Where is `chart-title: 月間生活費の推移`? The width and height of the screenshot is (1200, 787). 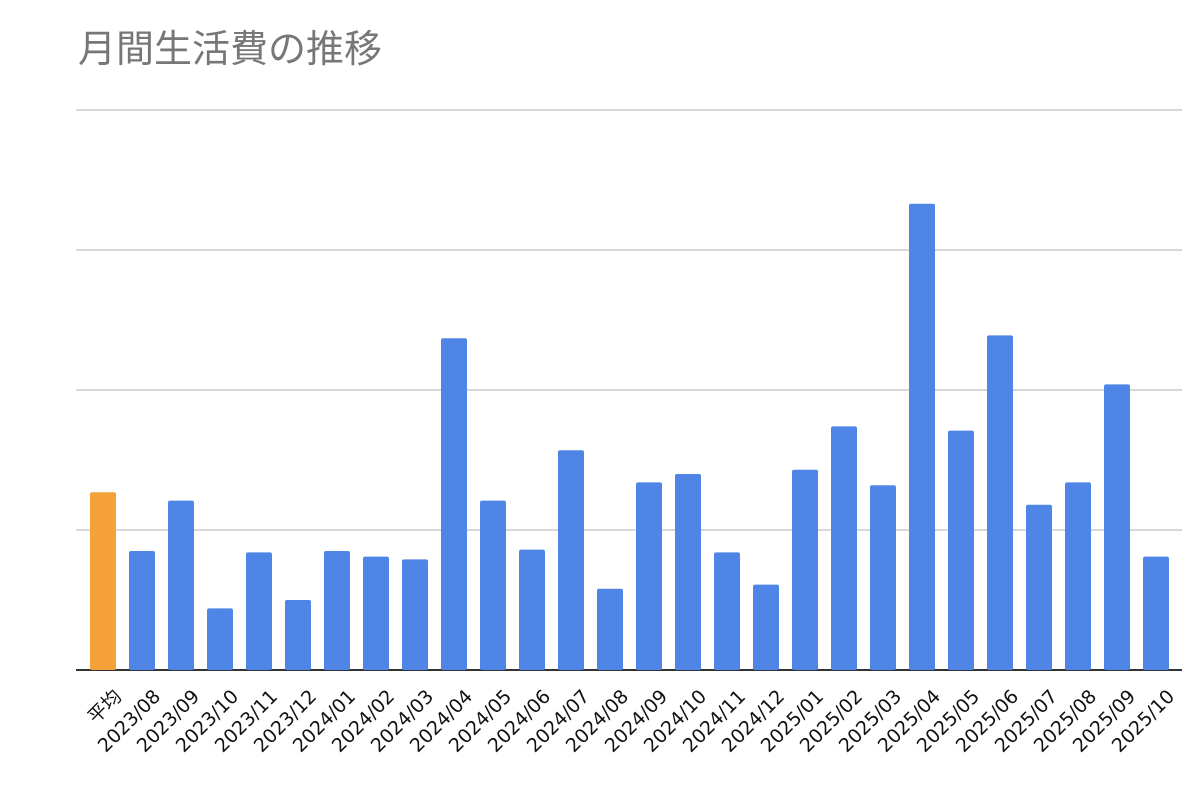 chart-title: 月間生活費の推移 is located at coordinates (230, 49).